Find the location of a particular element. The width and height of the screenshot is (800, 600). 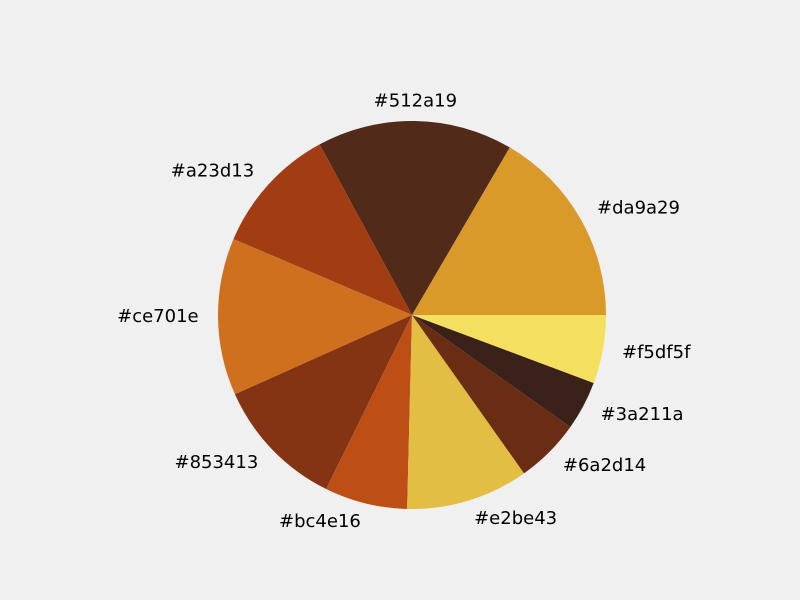

pie-slice-label: #853413 is located at coordinates (216, 462).